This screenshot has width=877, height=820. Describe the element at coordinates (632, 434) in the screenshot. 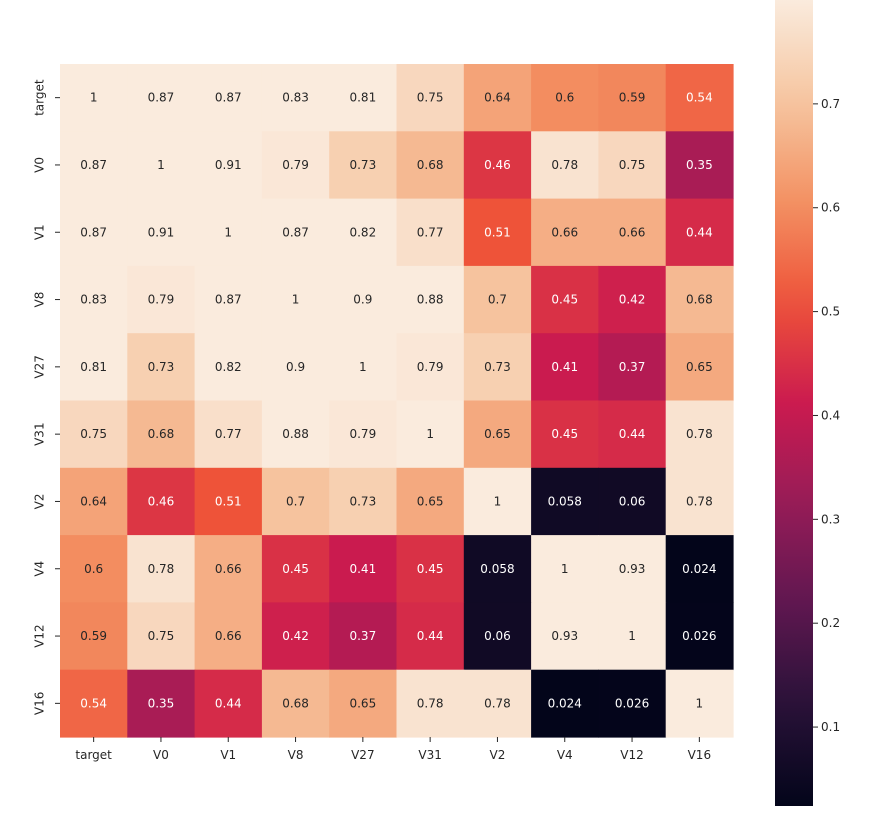

I see `cell-value-label-5-8: 0.44` at that location.